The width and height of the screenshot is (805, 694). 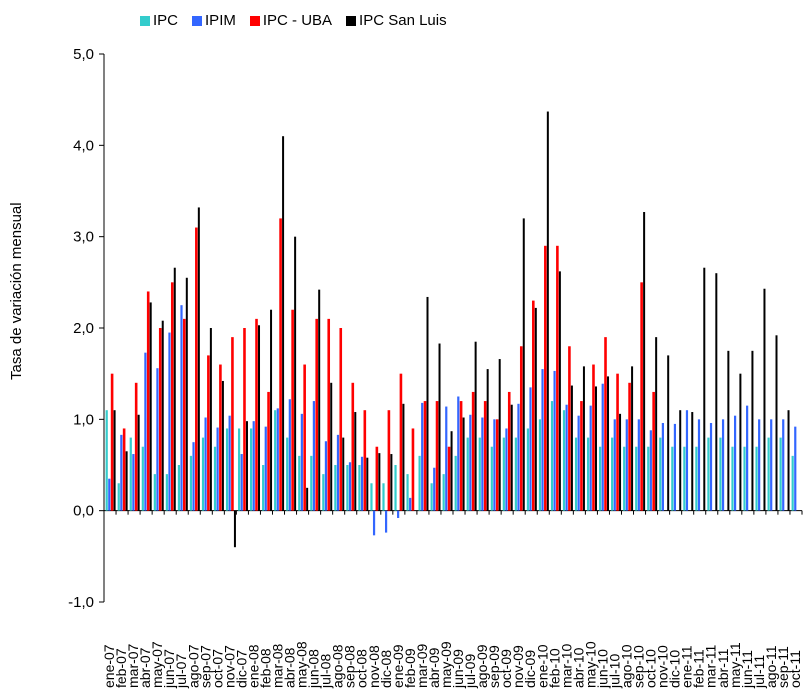 What do you see at coordinates (396, 20) in the screenshot?
I see `legend-item-ipc-san-luis: IPC San Luis` at bounding box center [396, 20].